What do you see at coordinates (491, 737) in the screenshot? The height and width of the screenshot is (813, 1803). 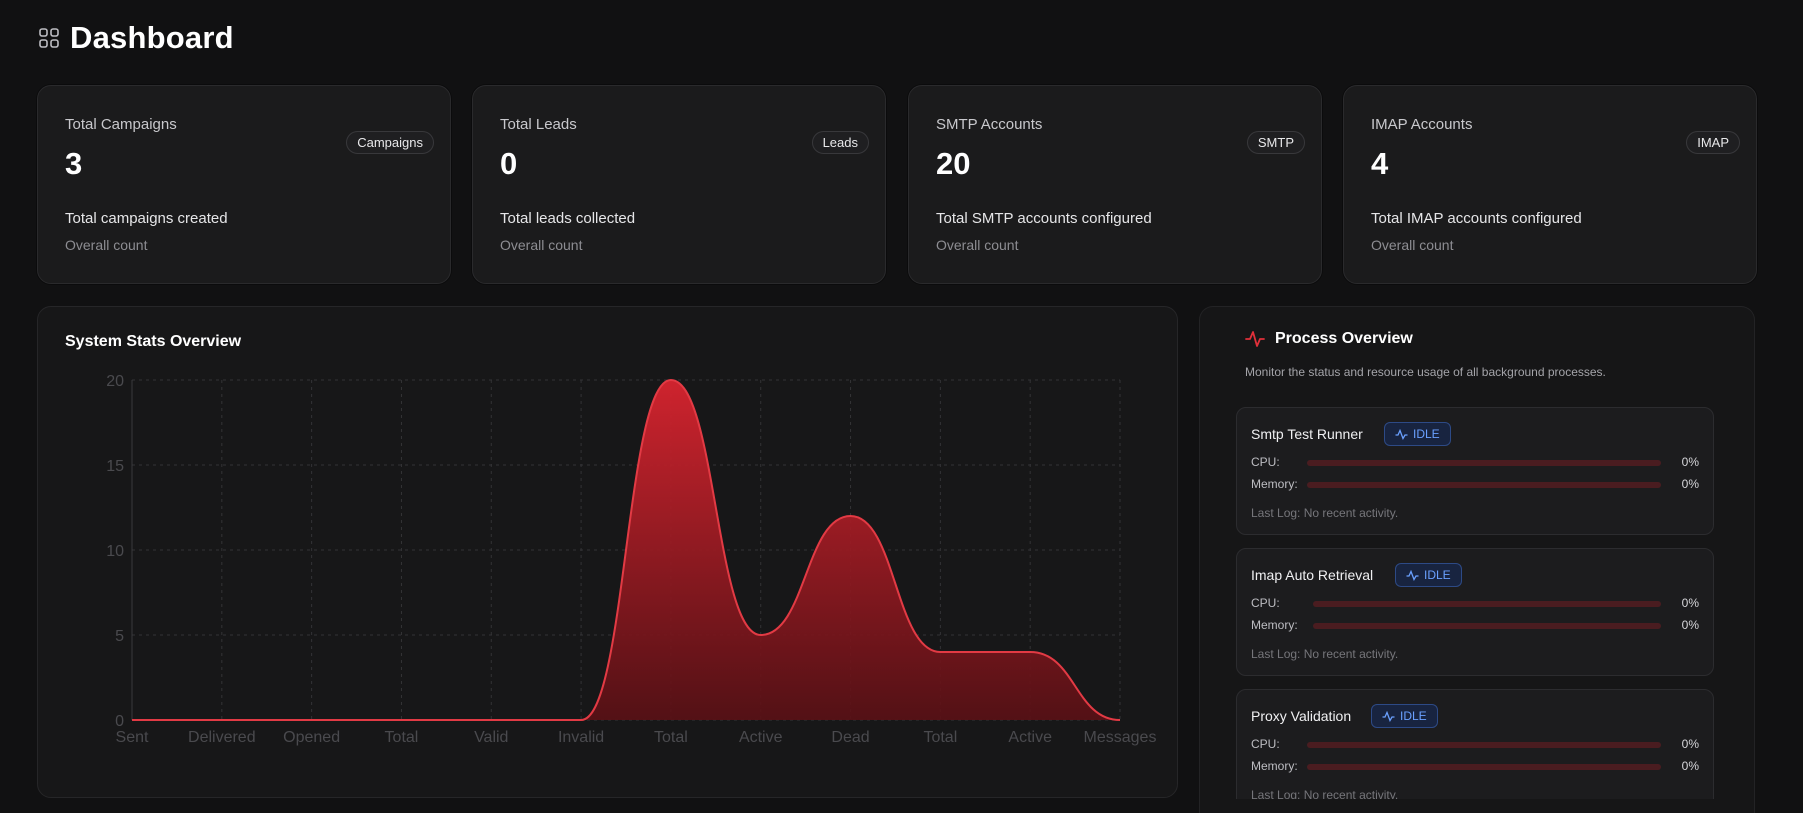 I see `x-tick-label: Valid` at bounding box center [491, 737].